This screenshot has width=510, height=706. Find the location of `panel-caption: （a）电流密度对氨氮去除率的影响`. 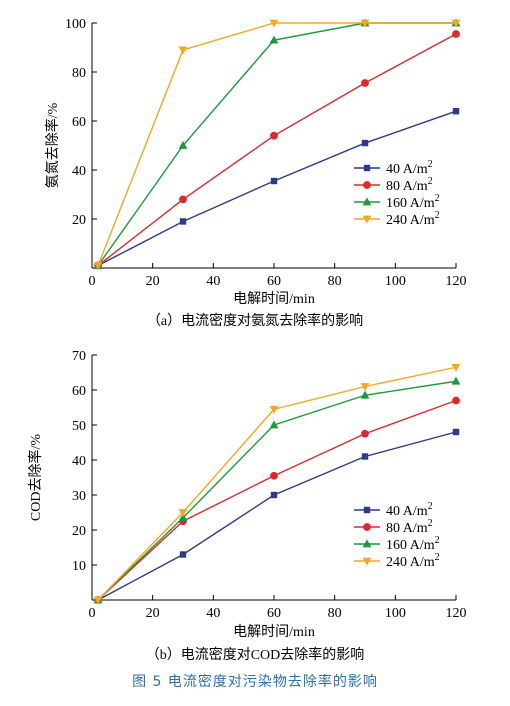

panel-caption: （a）电流密度对氨氮去除率的影响 is located at coordinates (255, 320).